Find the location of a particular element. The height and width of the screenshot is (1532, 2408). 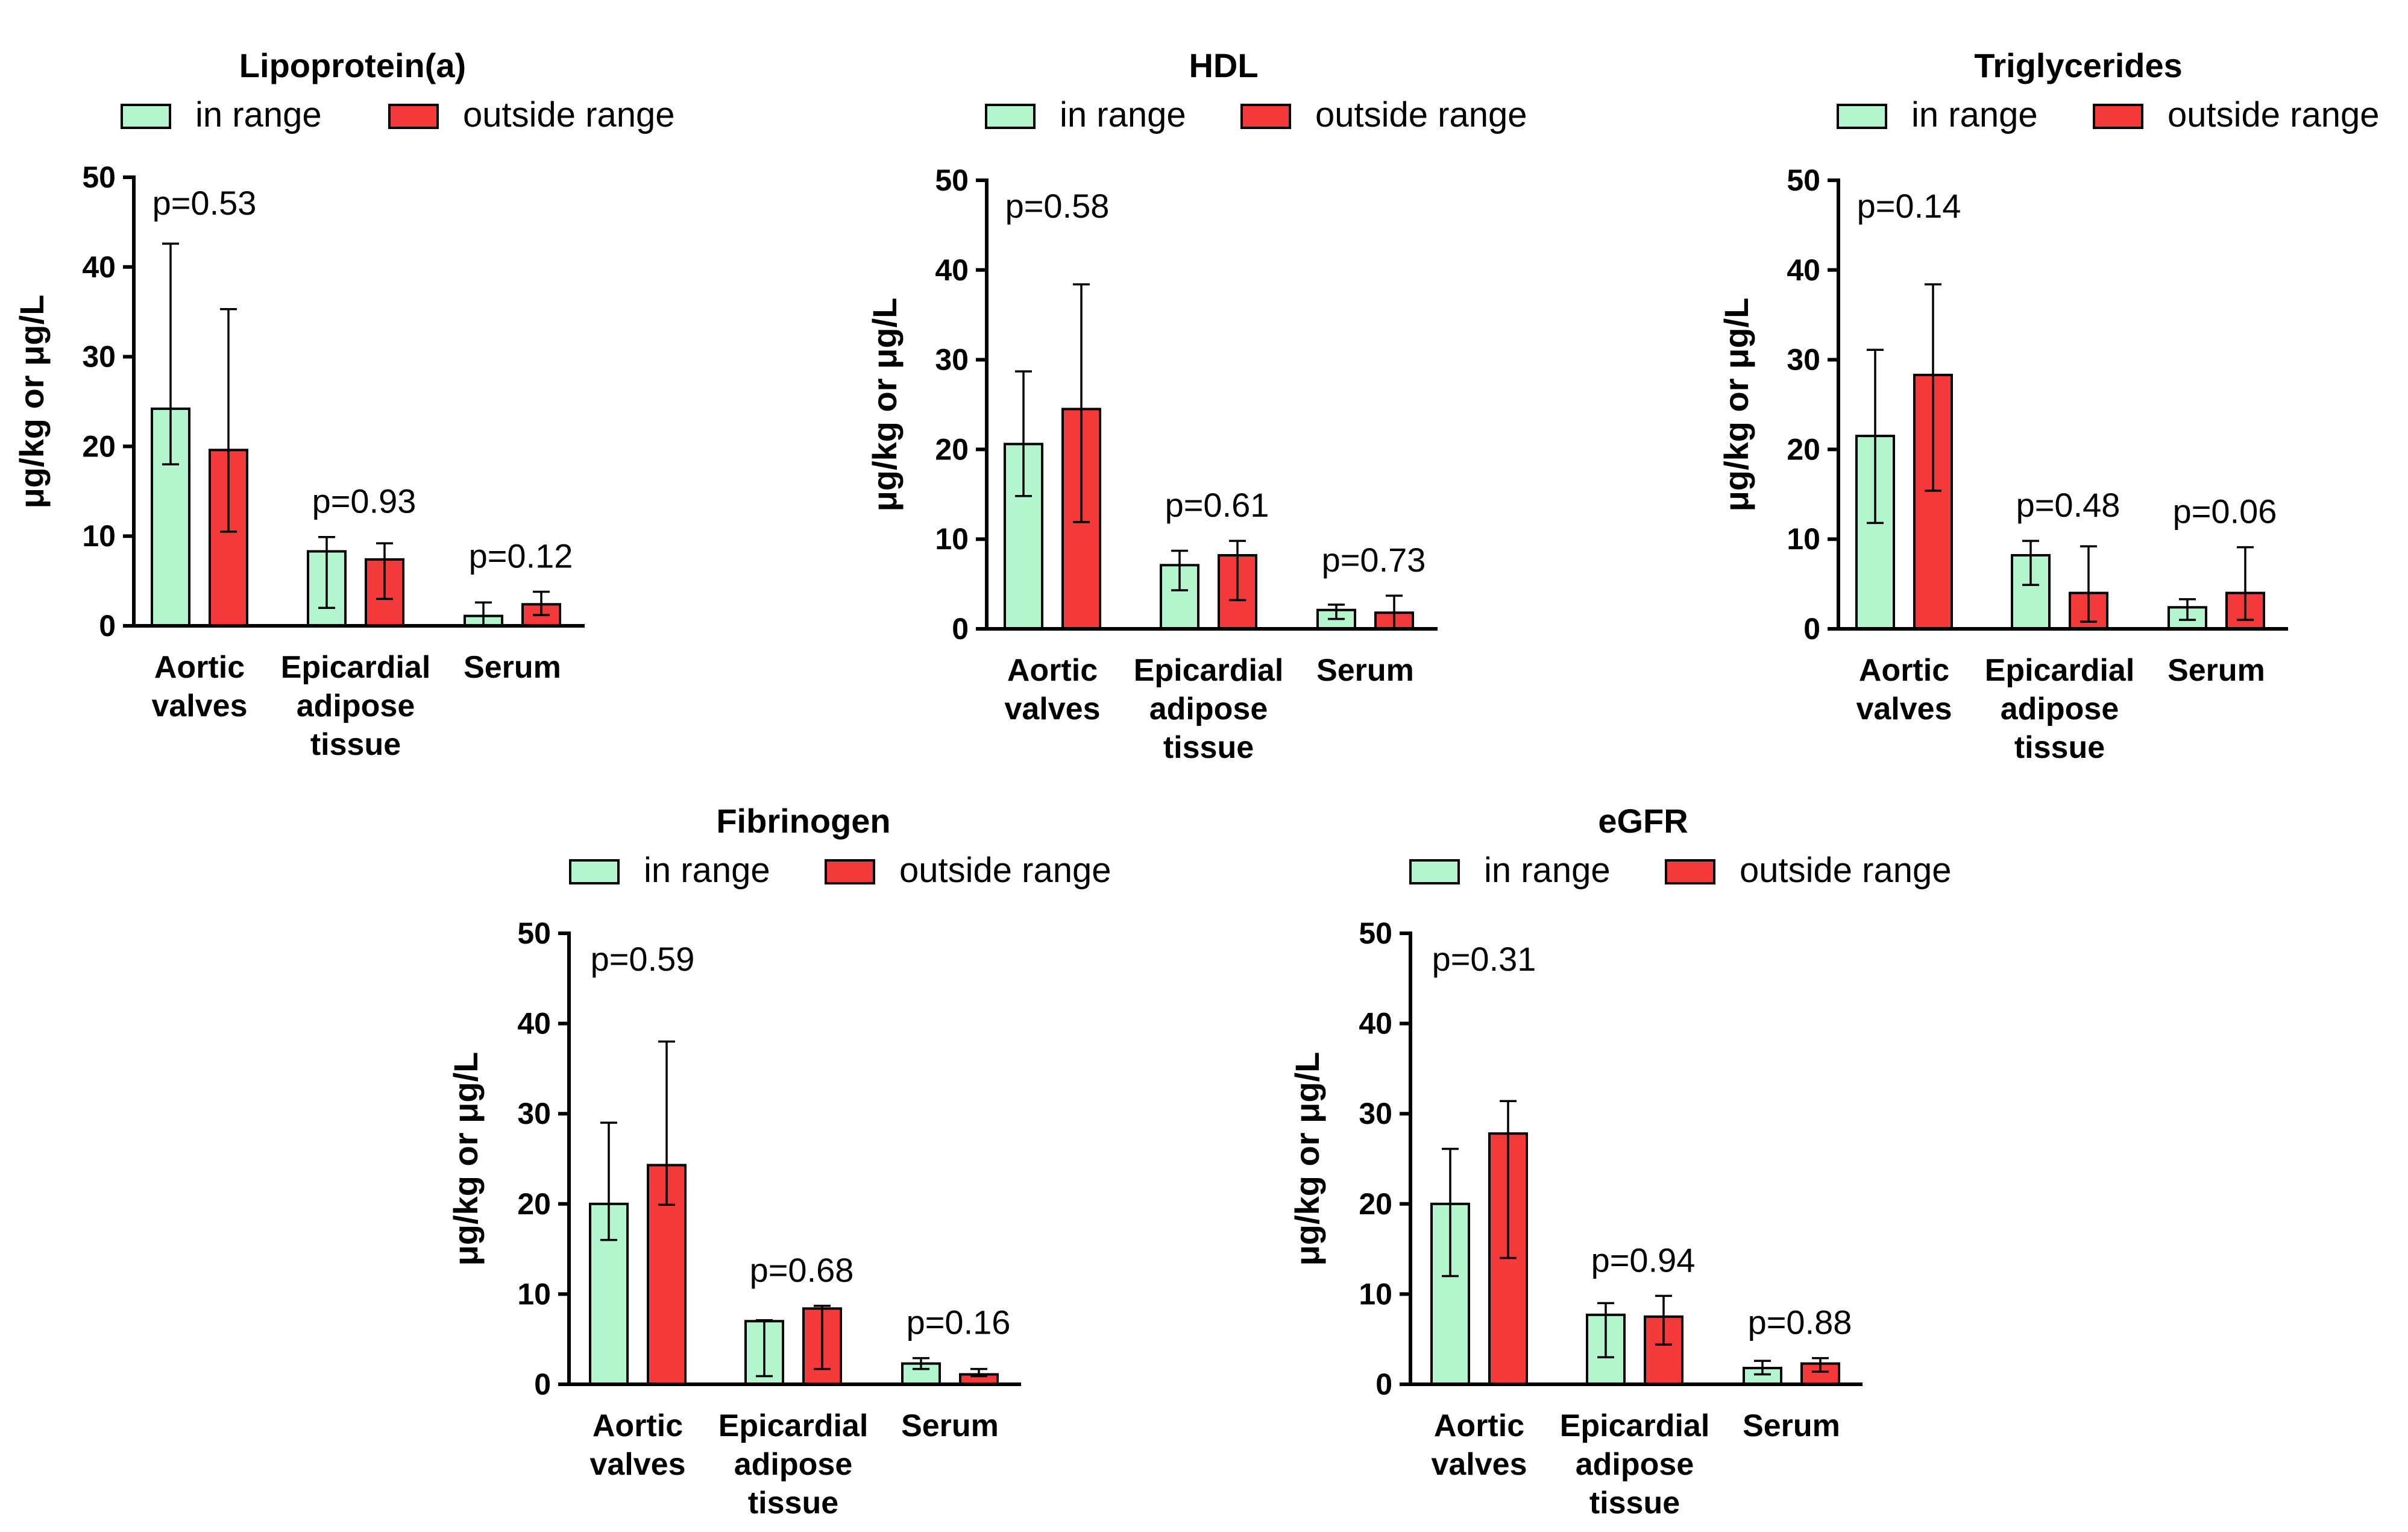

p-value: p=0.68 is located at coordinates (802, 1270).